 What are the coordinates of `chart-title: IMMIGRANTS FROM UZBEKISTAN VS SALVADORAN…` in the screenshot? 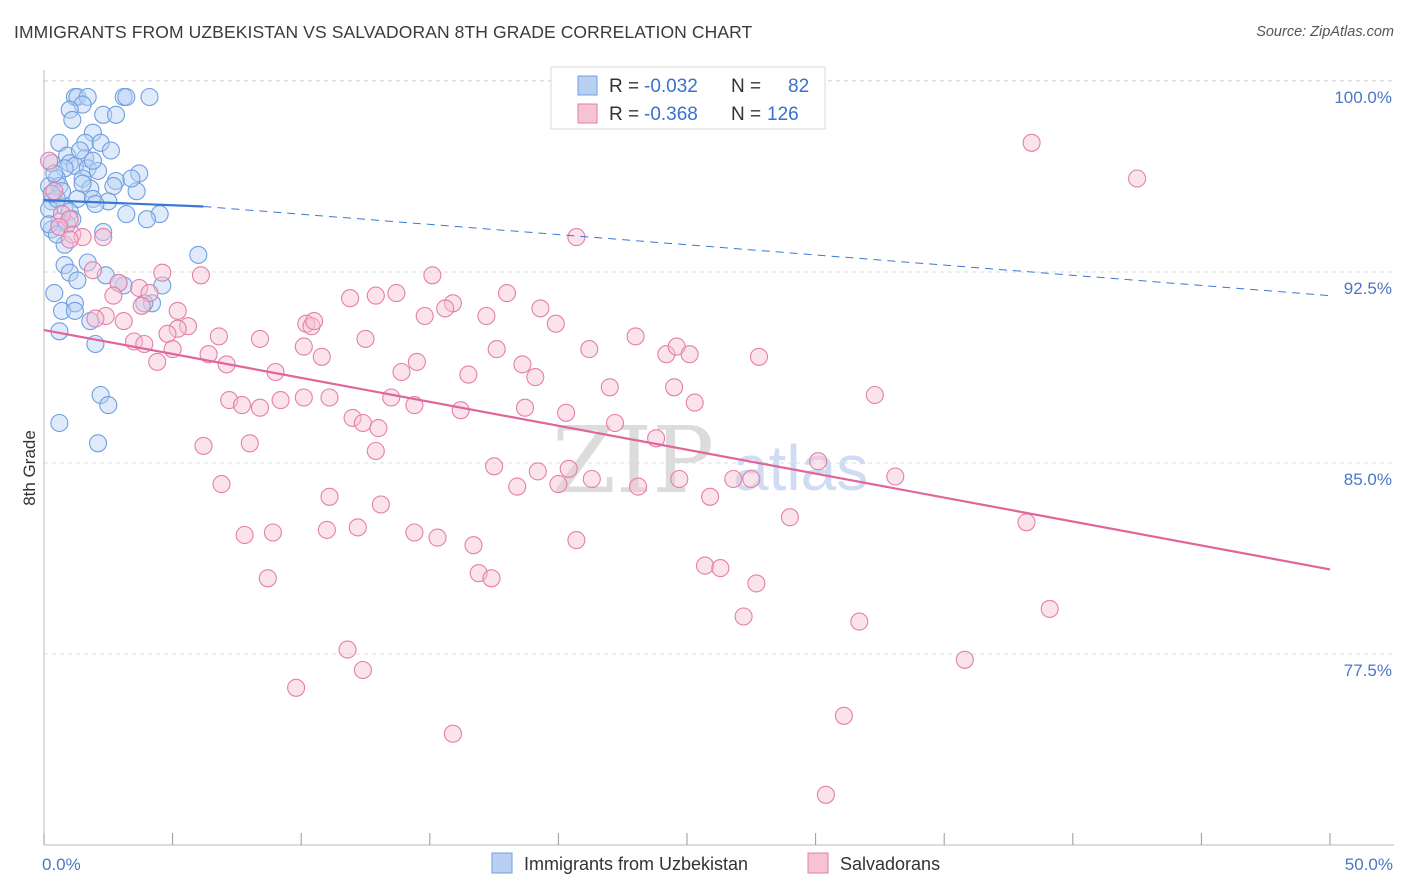 It's located at (383, 32).